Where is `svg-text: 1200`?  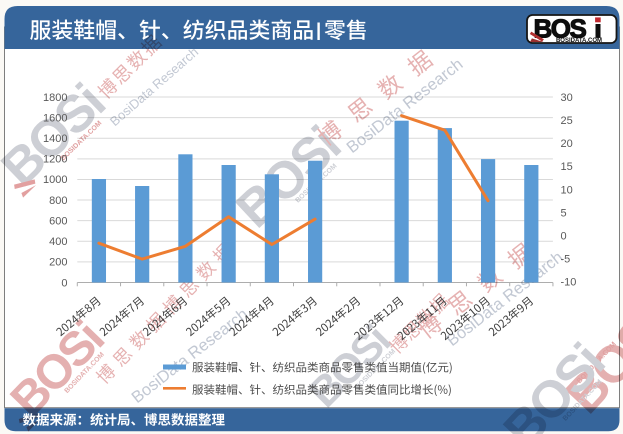 svg-text: 1200 is located at coordinates (55, 160).